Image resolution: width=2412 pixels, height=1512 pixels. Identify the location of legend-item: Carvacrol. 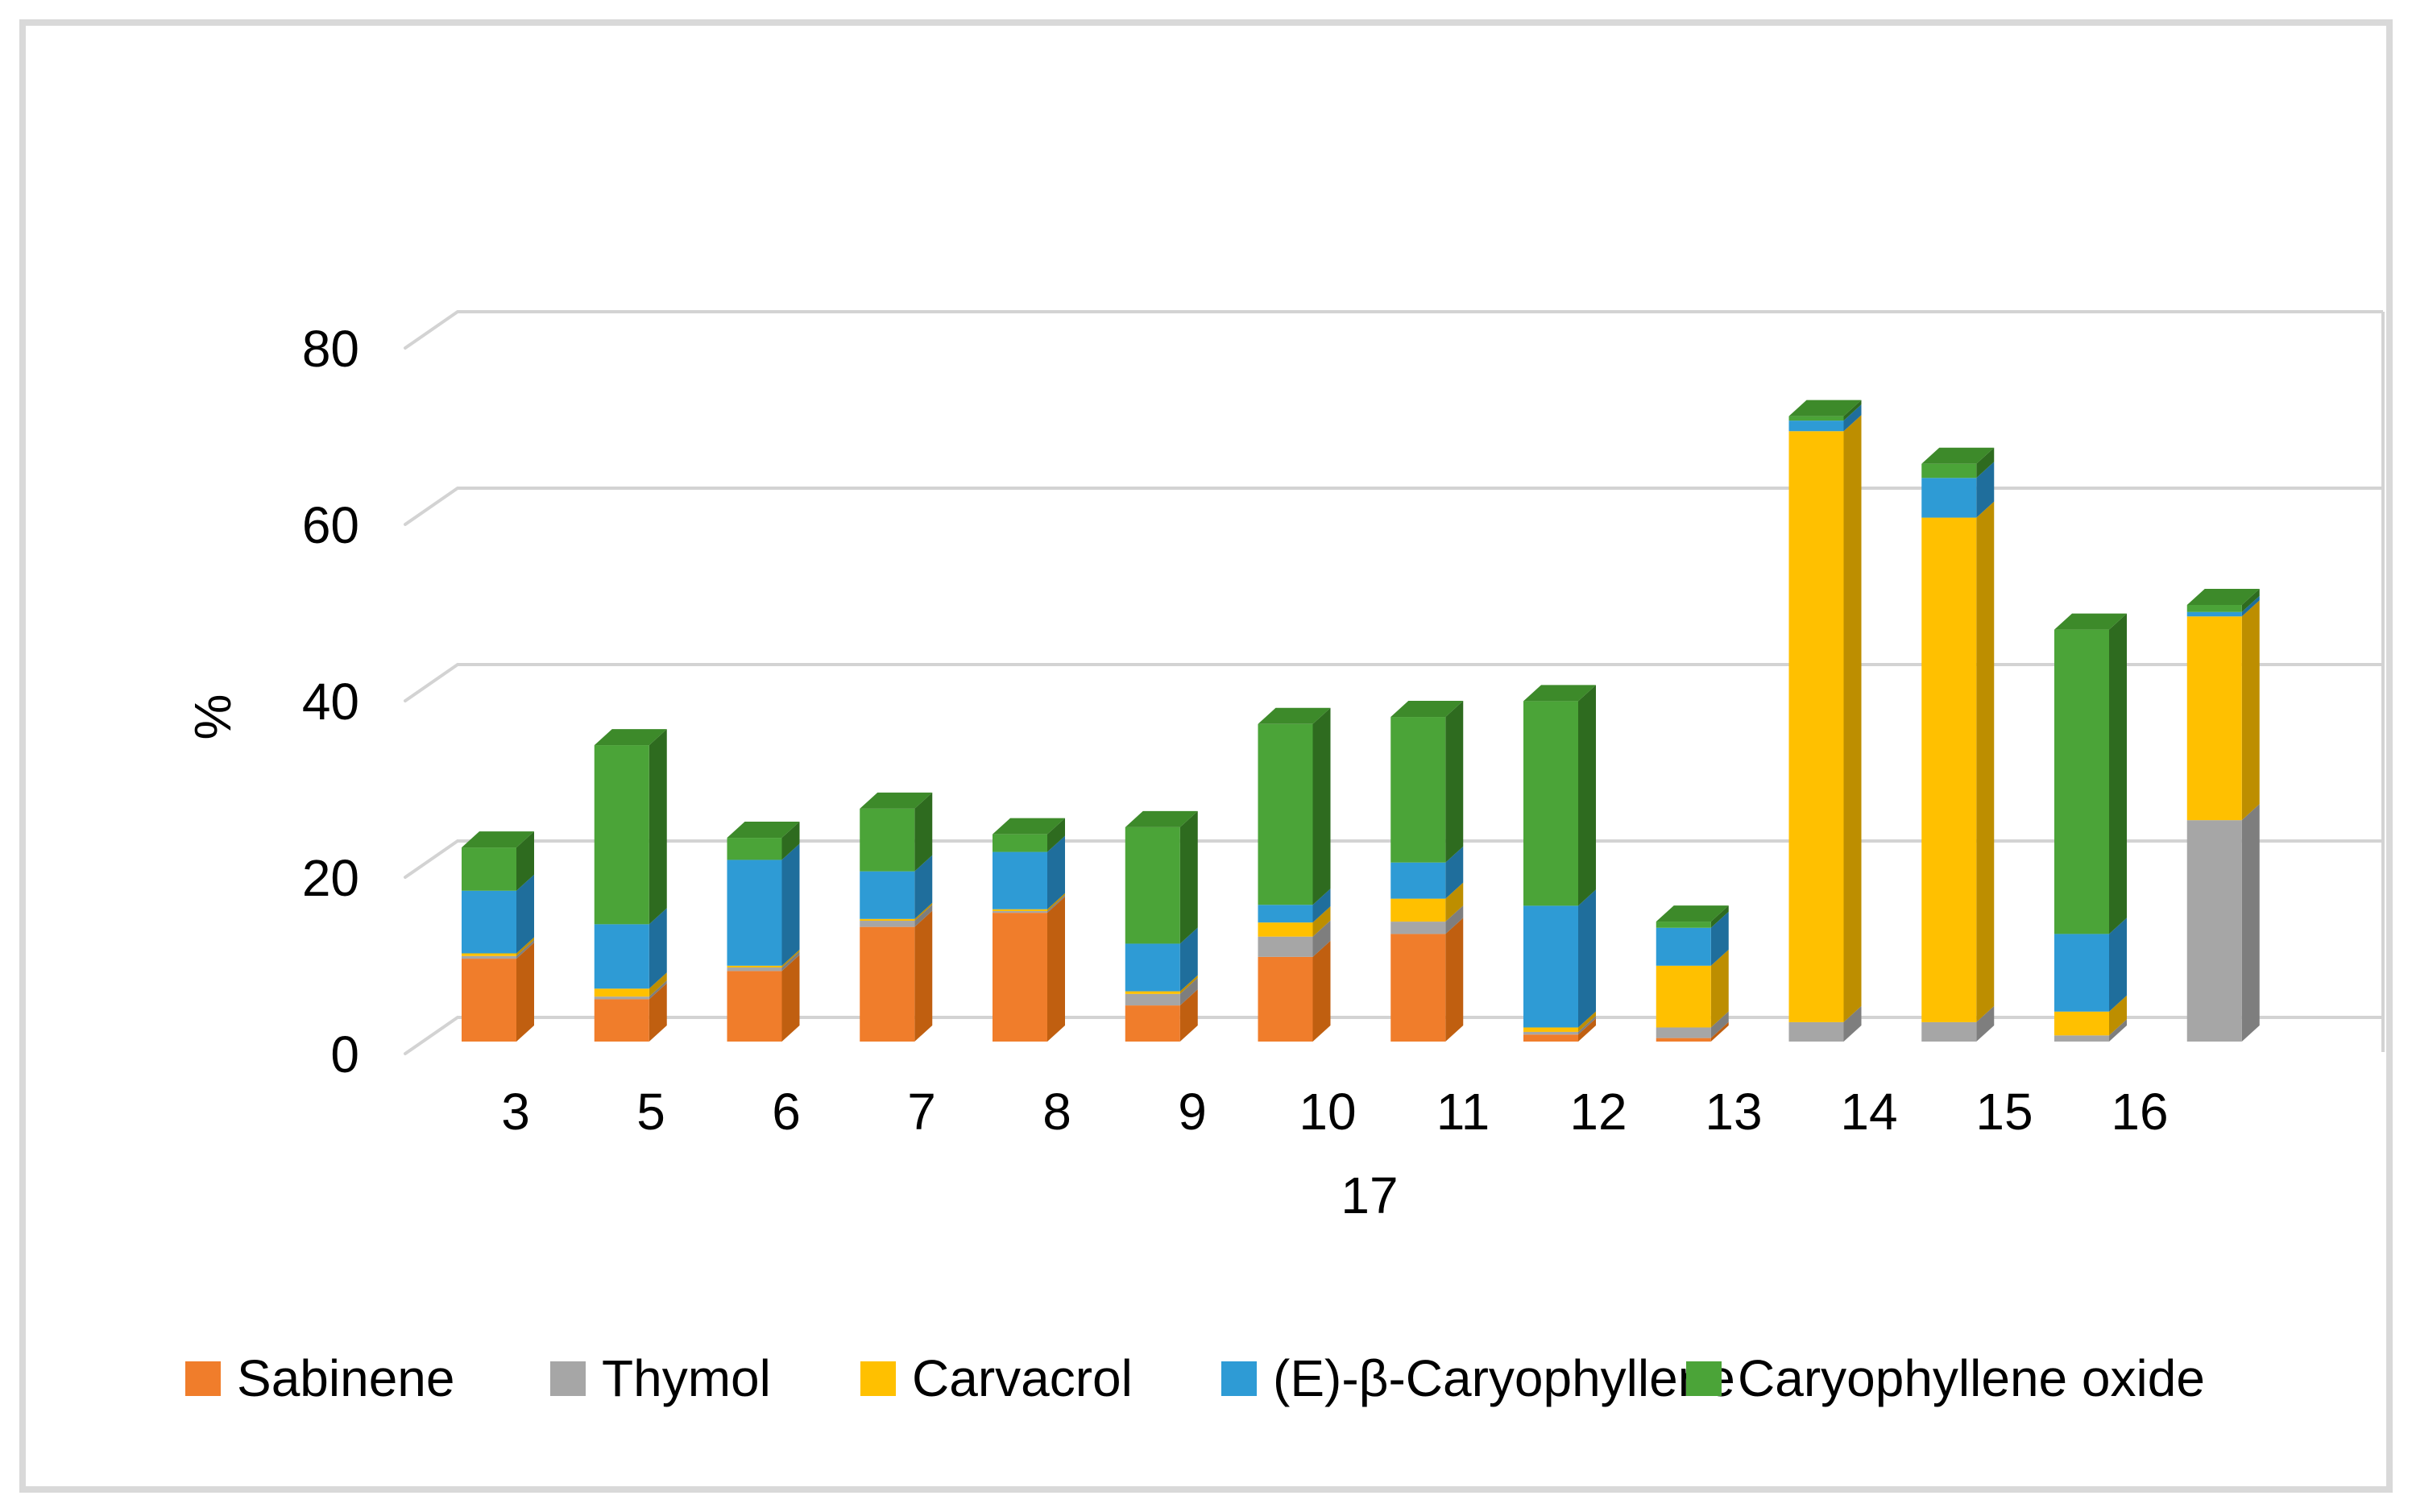
(996, 1379).